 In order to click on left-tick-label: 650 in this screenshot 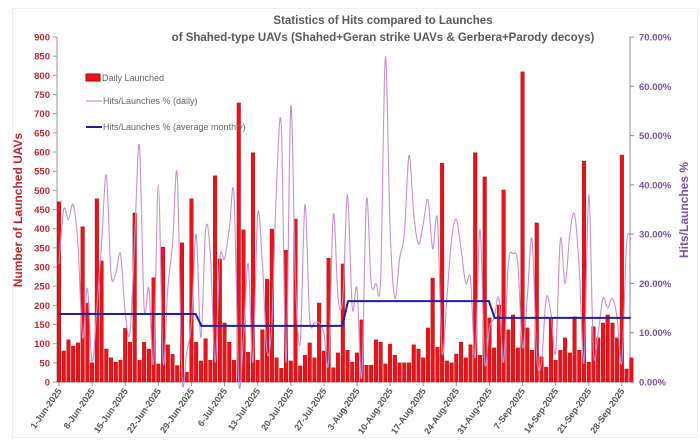, I will do `click(42, 133)`.